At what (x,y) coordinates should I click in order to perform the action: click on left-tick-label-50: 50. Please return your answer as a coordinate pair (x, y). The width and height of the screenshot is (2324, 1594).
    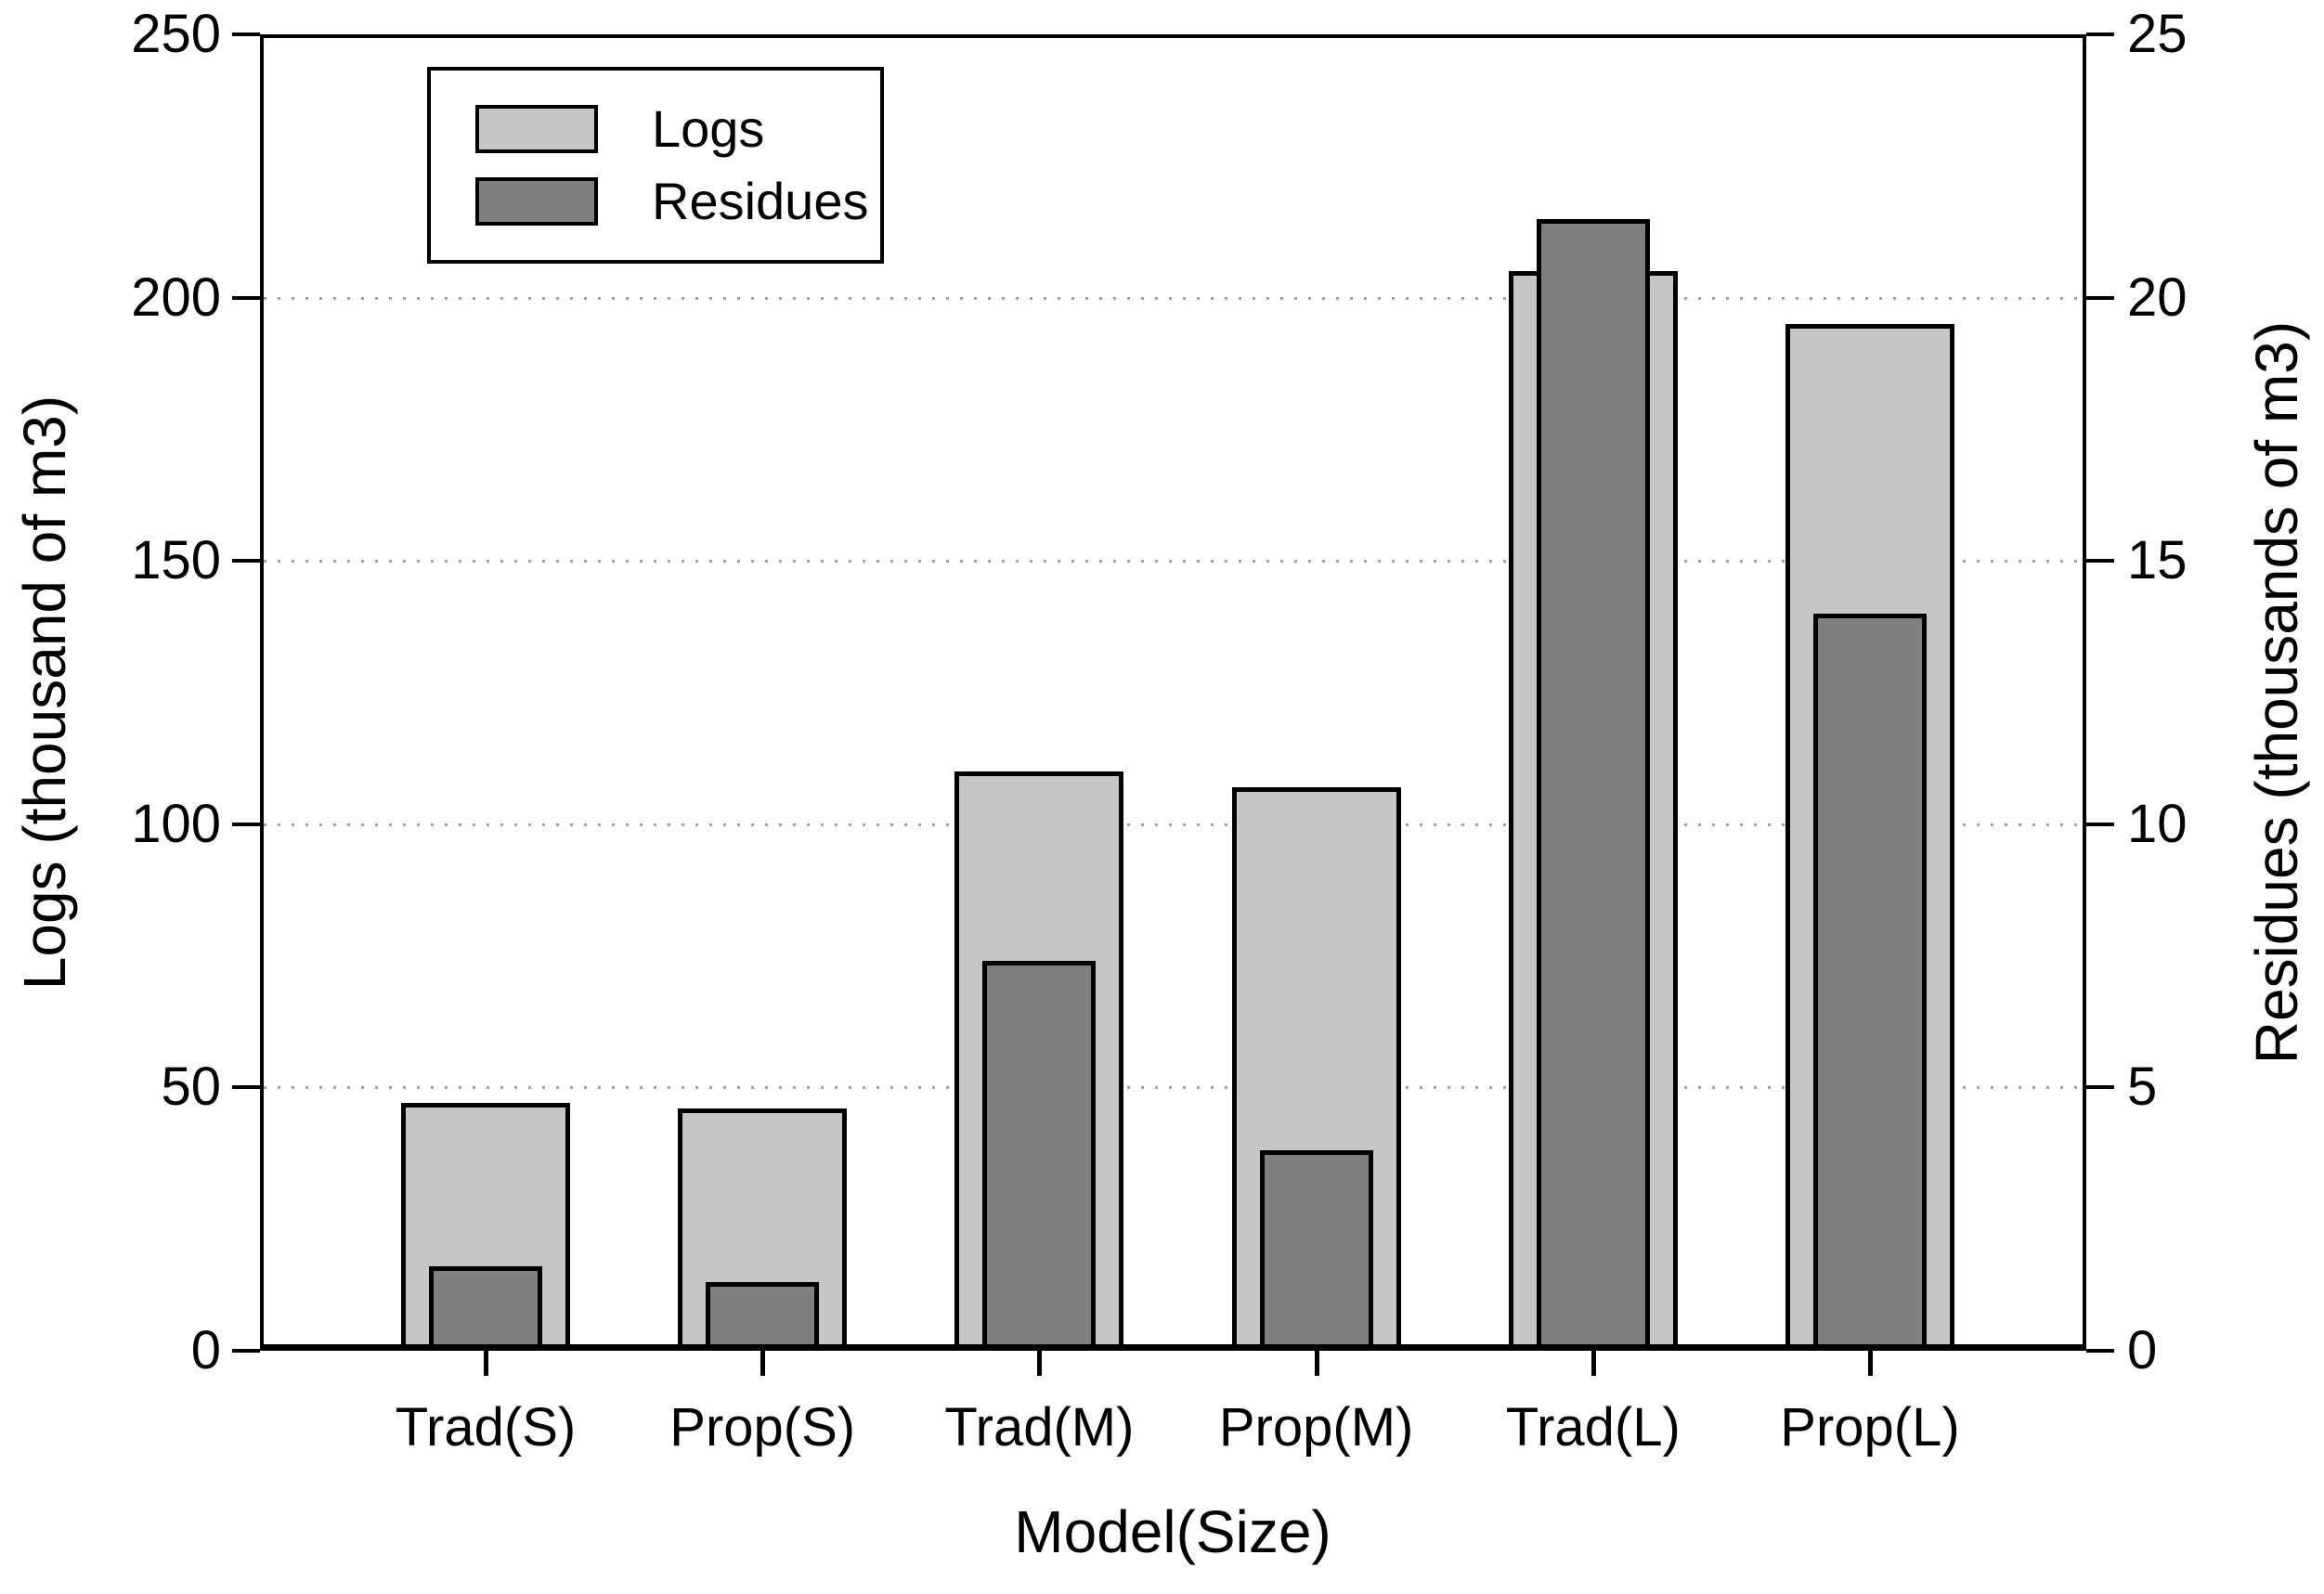
    Looking at the image, I should click on (191, 1087).